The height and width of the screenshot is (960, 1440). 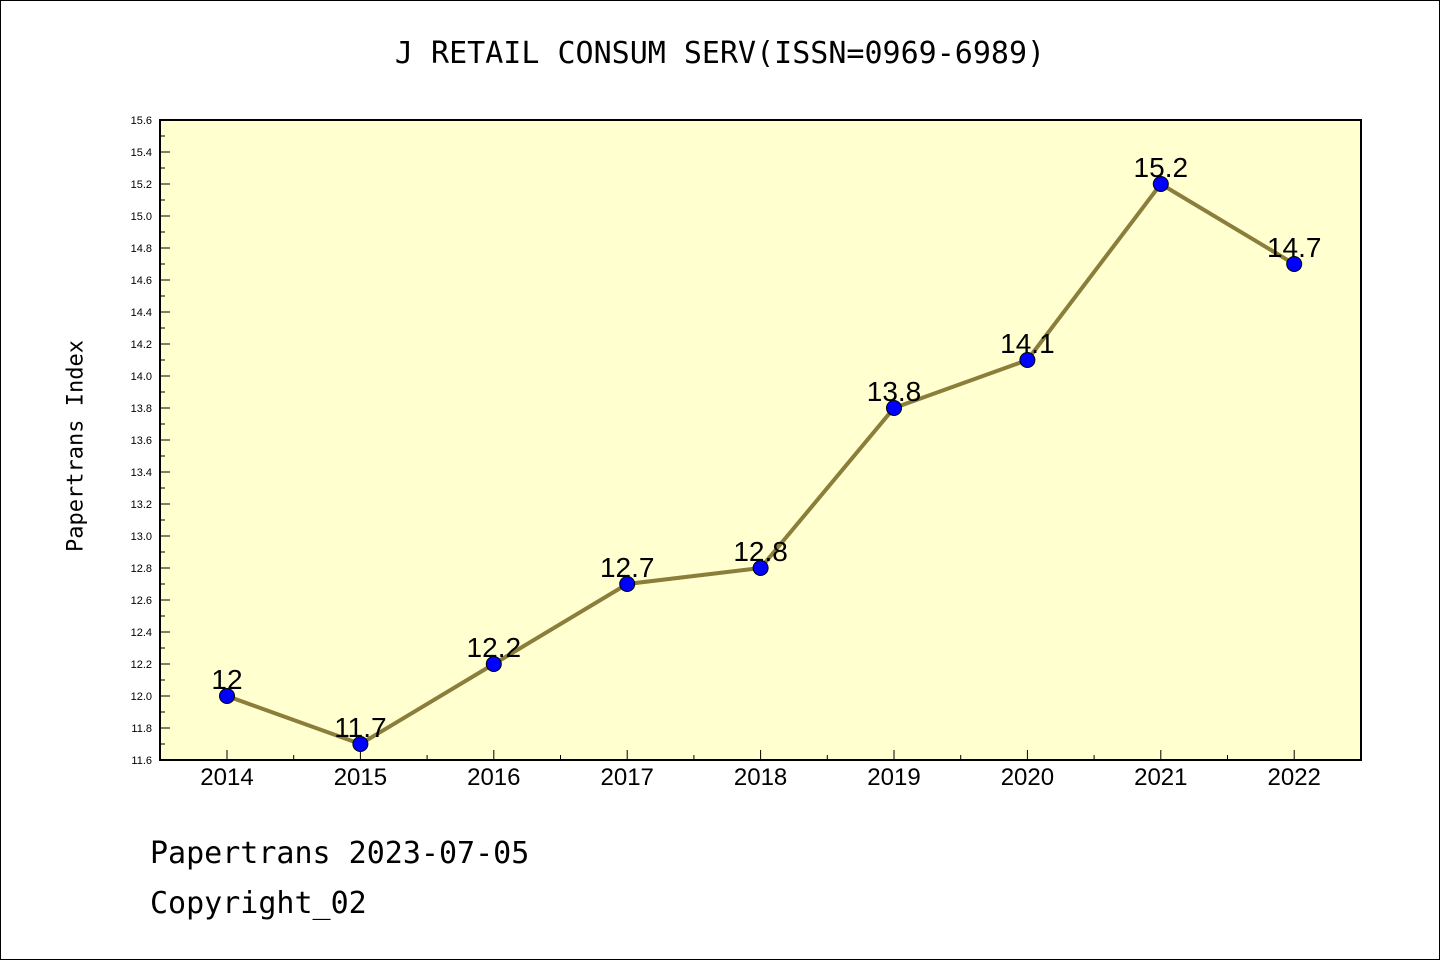 I want to click on x-tick-label: 2016, so click(x=493, y=777).